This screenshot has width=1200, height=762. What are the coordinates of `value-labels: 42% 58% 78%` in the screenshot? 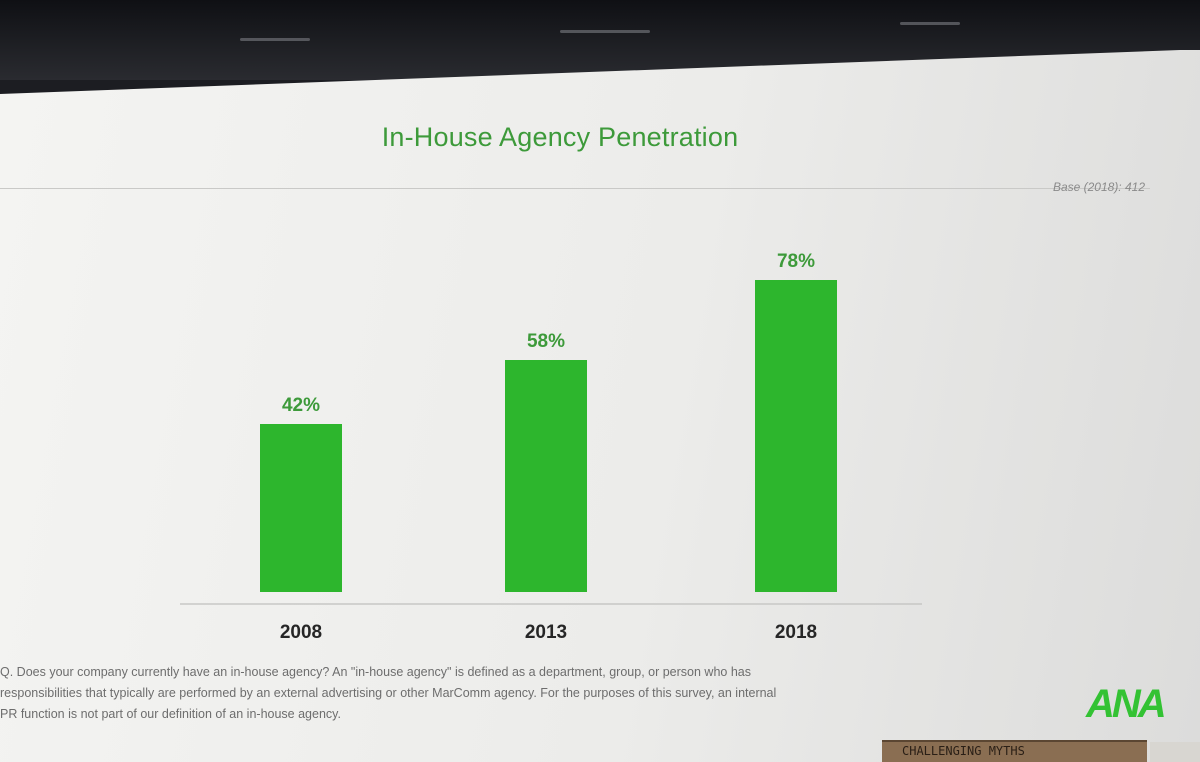 It's located at (548, 333).